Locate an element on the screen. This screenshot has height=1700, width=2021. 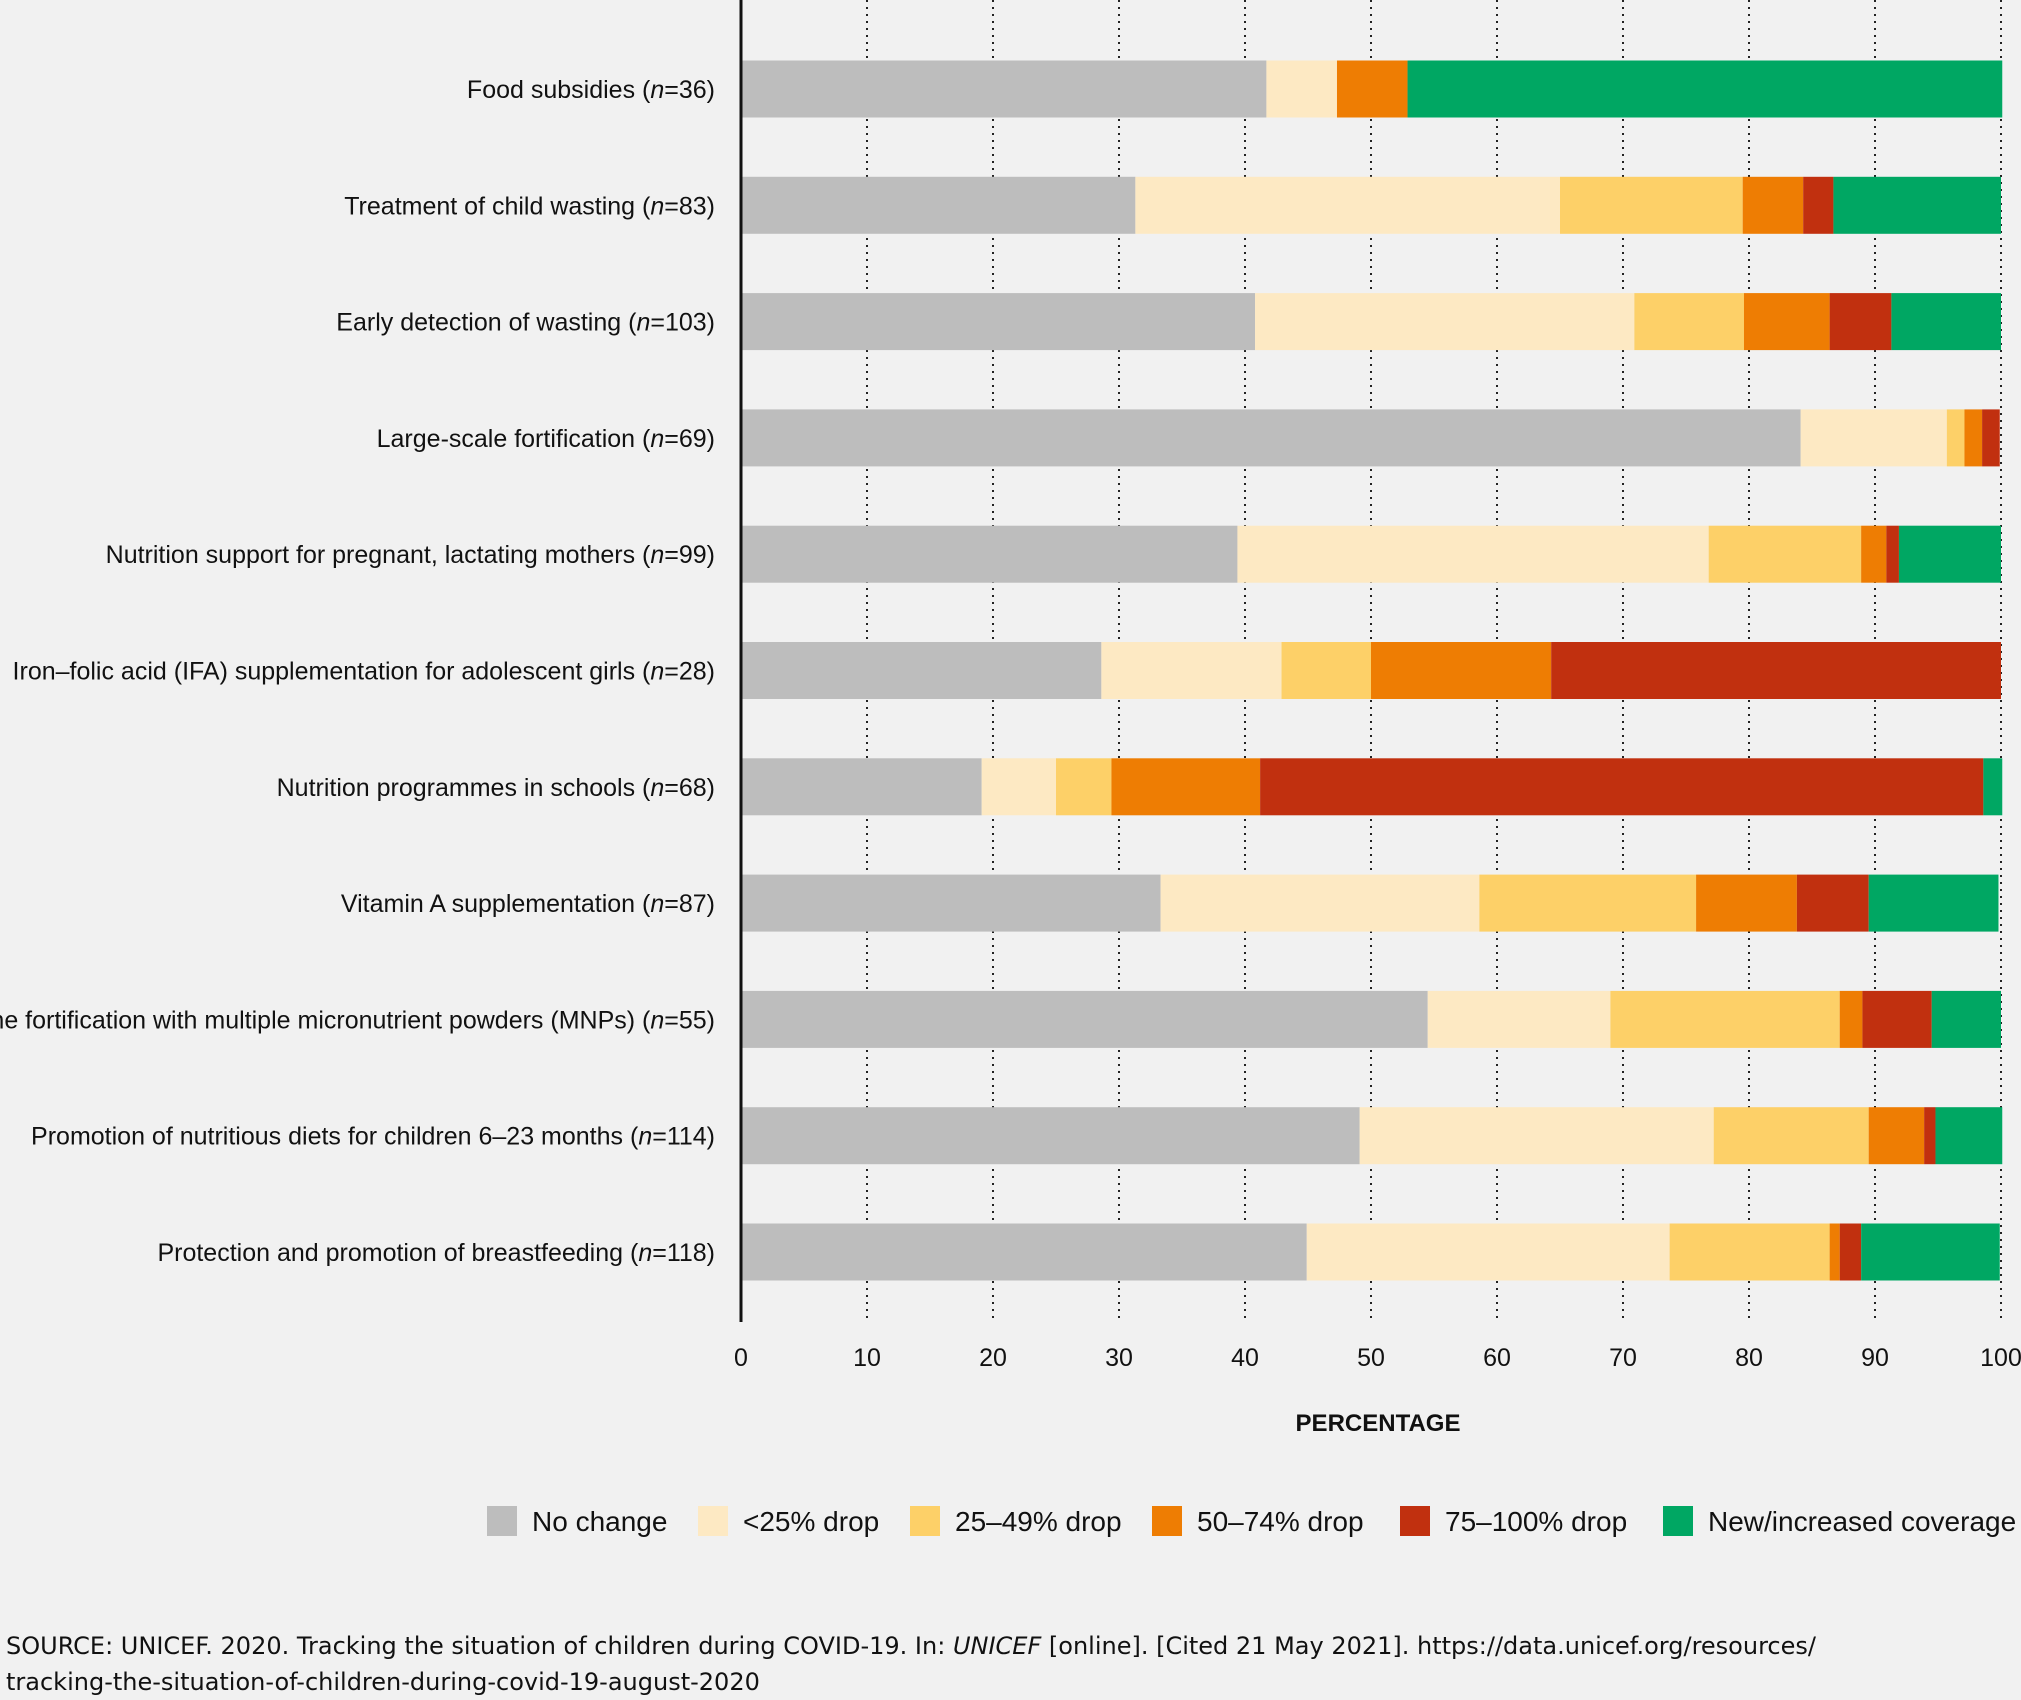
x-tick-label: 80 is located at coordinates (1749, 1358).